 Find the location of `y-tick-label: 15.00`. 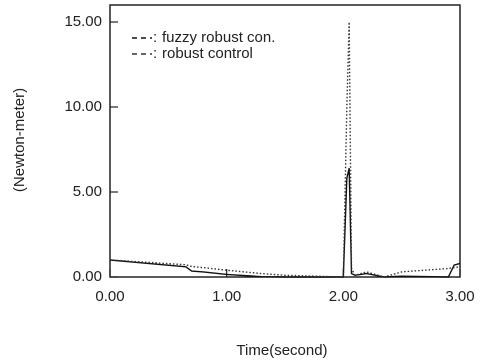

y-tick-label: 15.00 is located at coordinates (83, 21).